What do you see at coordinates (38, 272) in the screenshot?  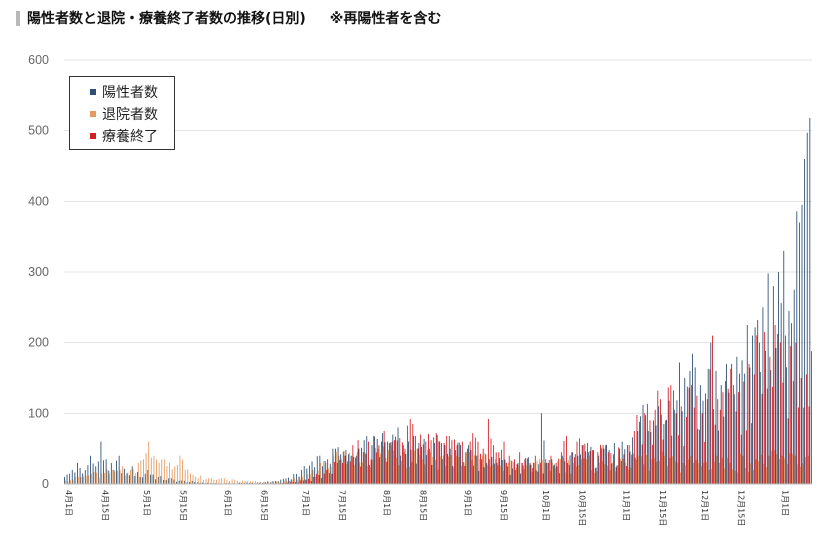 I see `y-axis-ticks: 0 100 200 300 400 500 600` at bounding box center [38, 272].